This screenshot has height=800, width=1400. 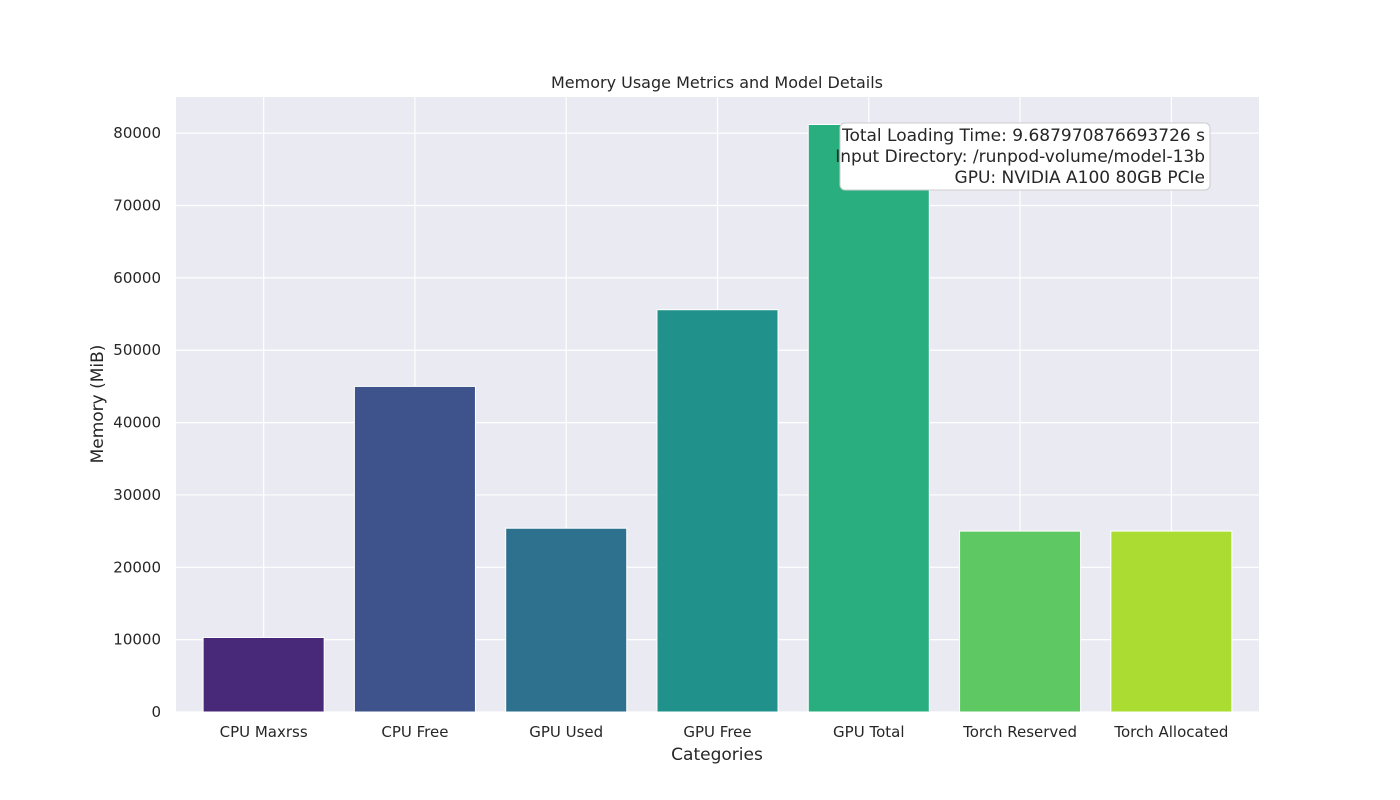 I want to click on y-tick-label: 70000, so click(x=137, y=206).